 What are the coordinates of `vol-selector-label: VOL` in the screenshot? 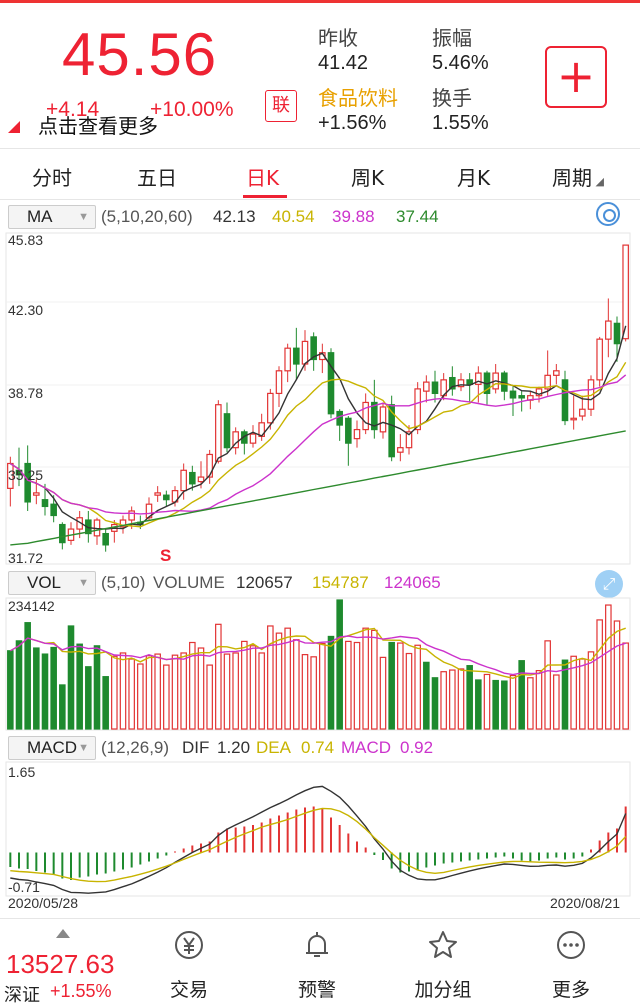 It's located at (44, 582).